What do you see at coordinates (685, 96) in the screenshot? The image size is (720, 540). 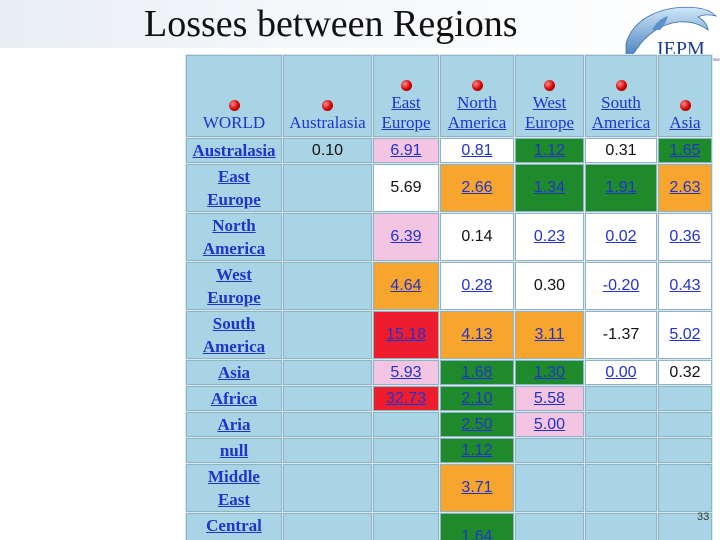 I see `col-header-asia: Asia` at bounding box center [685, 96].